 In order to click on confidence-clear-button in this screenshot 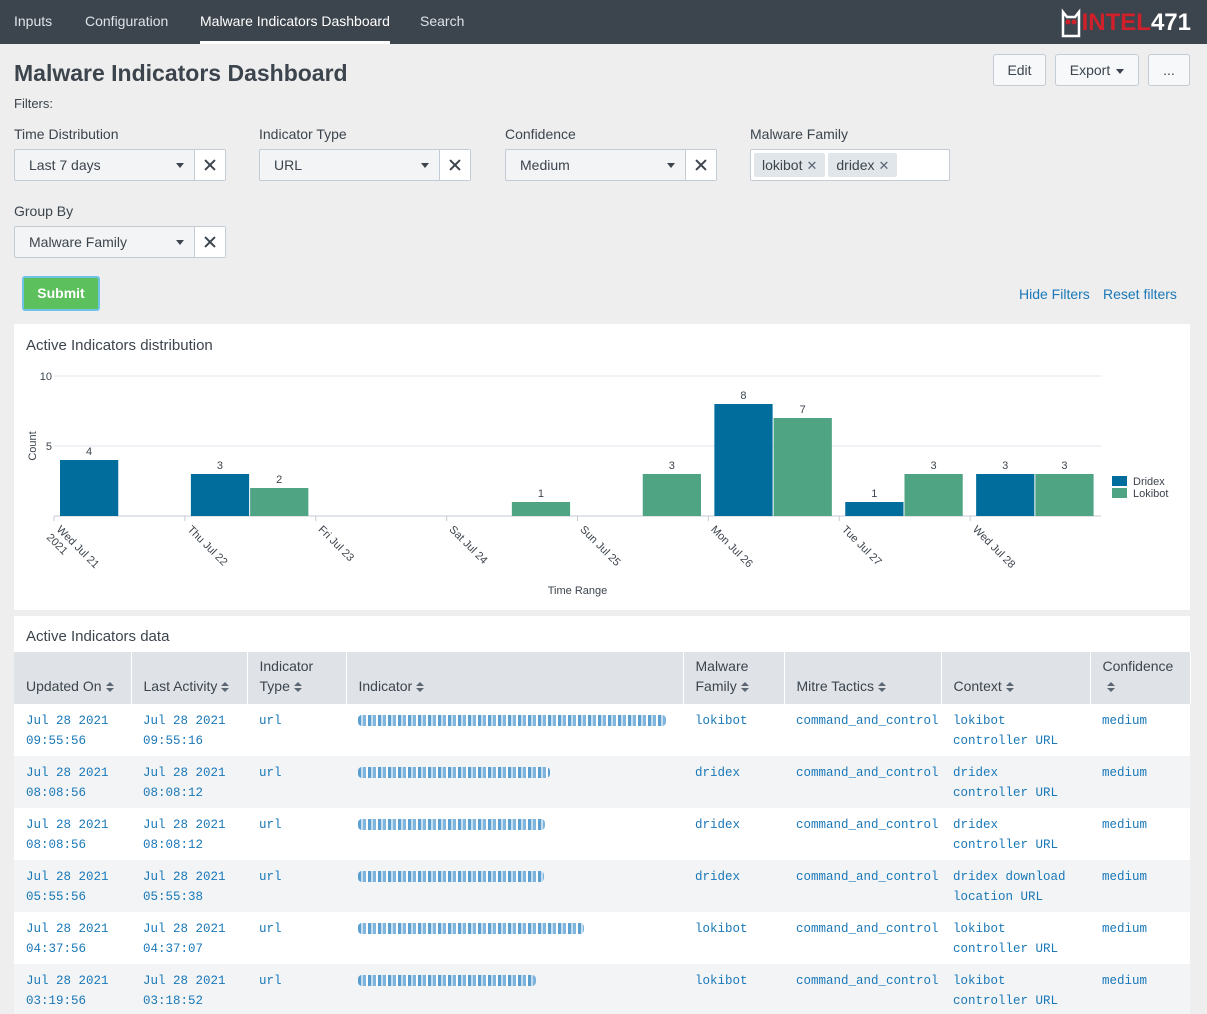, I will do `click(700, 165)`.